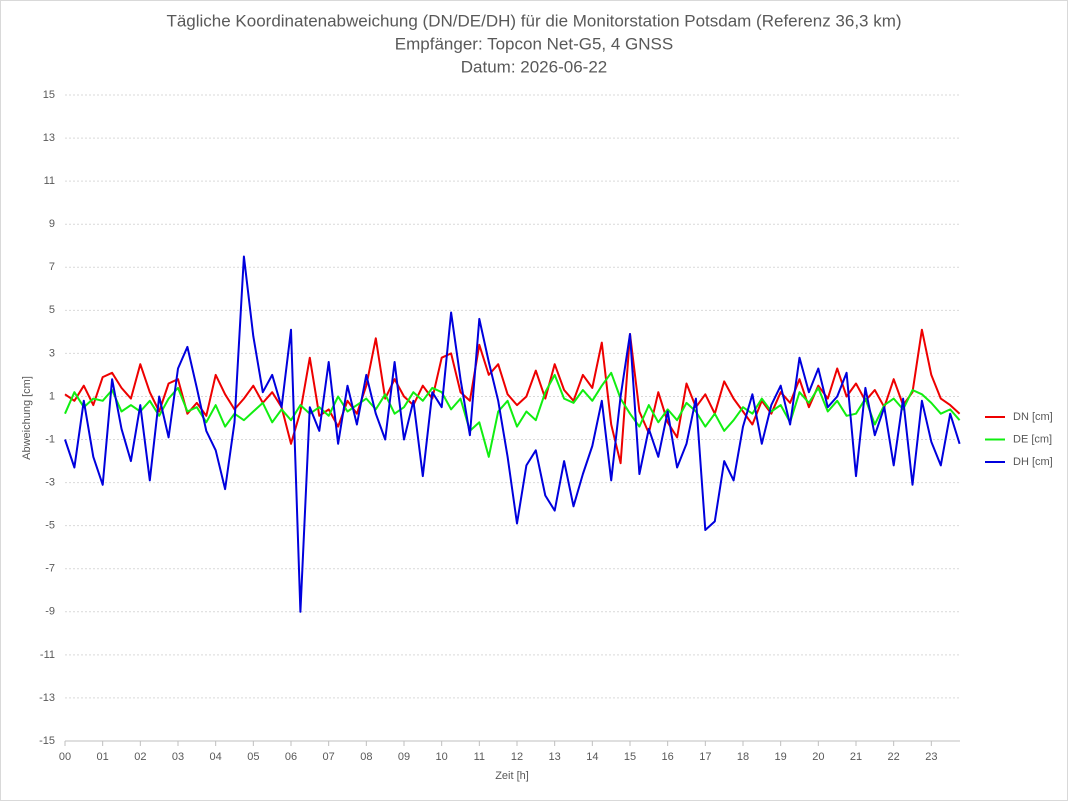 This screenshot has height=801, width=1068. Describe the element at coordinates (291, 757) in the screenshot. I see `x-tick-label: 06` at that location.